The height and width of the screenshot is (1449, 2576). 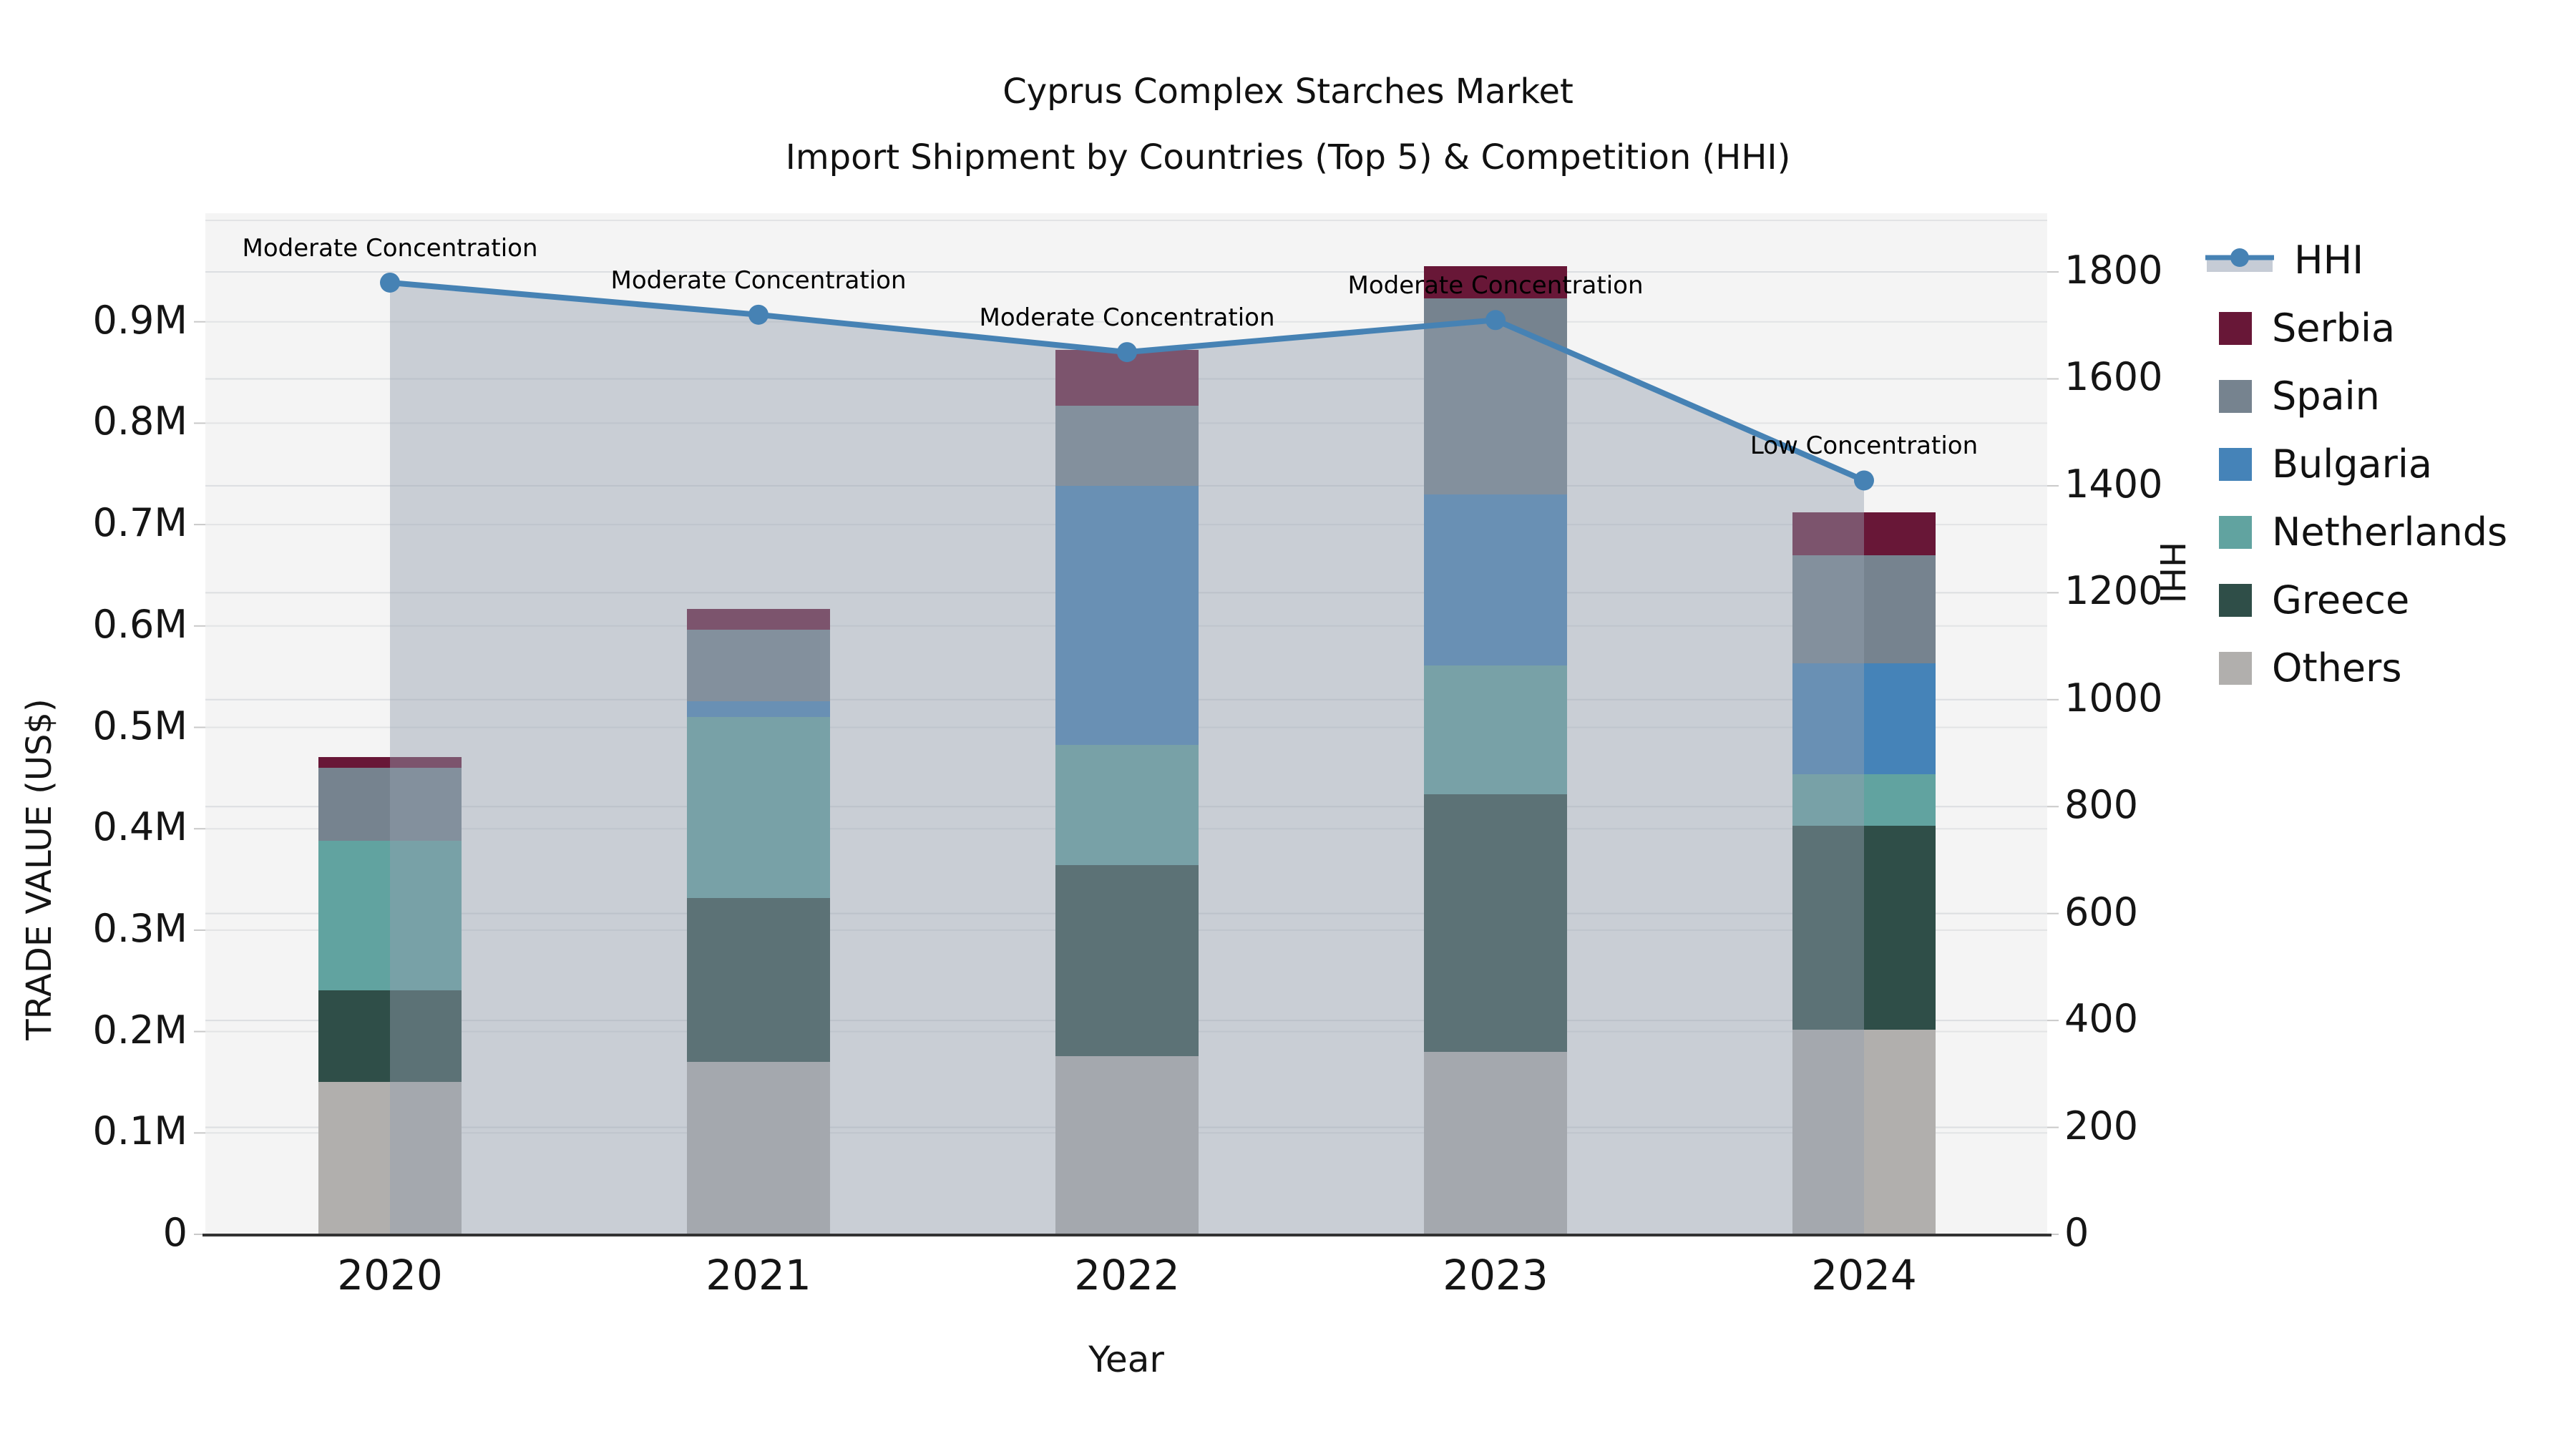 What do you see at coordinates (1288, 92) in the screenshot?
I see `chart-title-line1: Cyprus Complex Starches Market` at bounding box center [1288, 92].